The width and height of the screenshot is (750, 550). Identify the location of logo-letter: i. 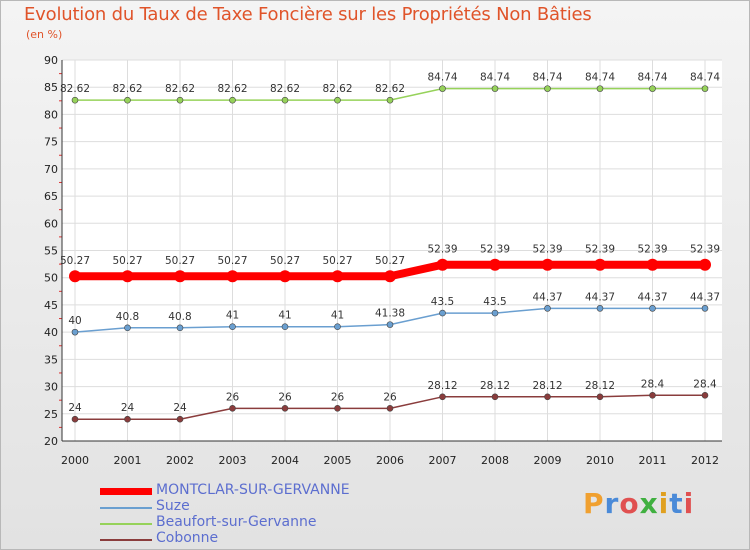
(664, 503).